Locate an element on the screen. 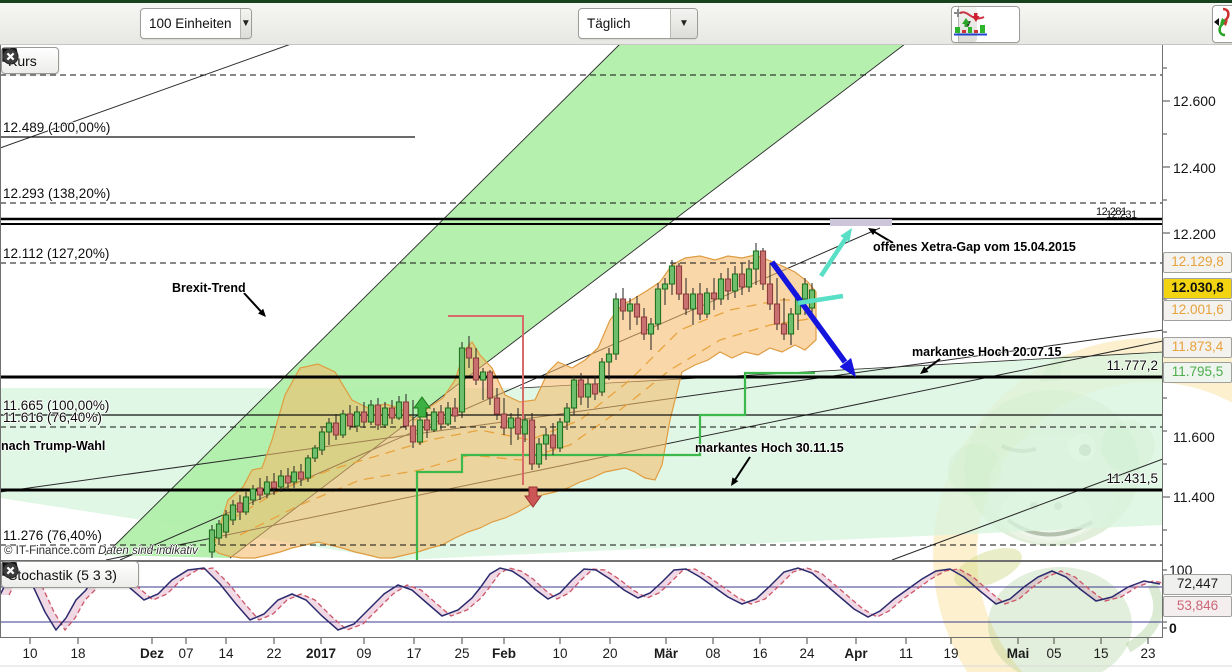  sell-signal-arrow-icon is located at coordinates (533, 497).